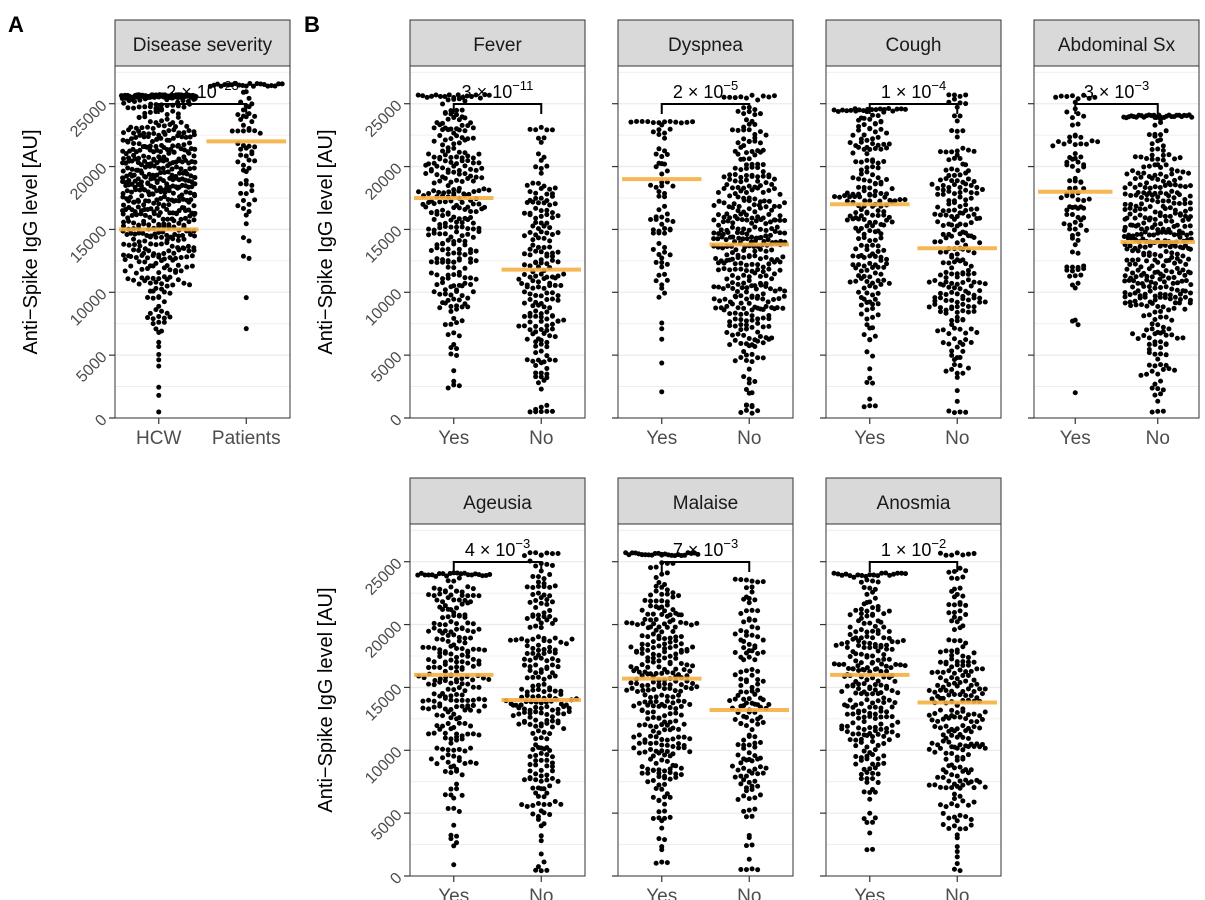 The image size is (1205, 900). I want to click on p-value-label: 2 × 10⁻²³, so click(202, 90).